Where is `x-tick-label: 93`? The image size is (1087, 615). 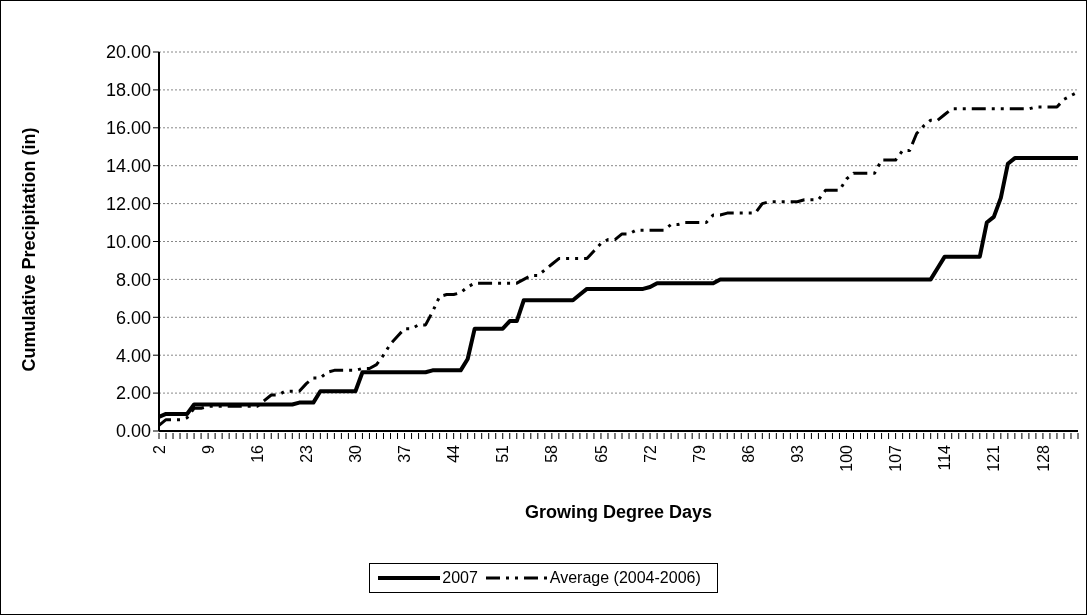 x-tick-label: 93 is located at coordinates (797, 453).